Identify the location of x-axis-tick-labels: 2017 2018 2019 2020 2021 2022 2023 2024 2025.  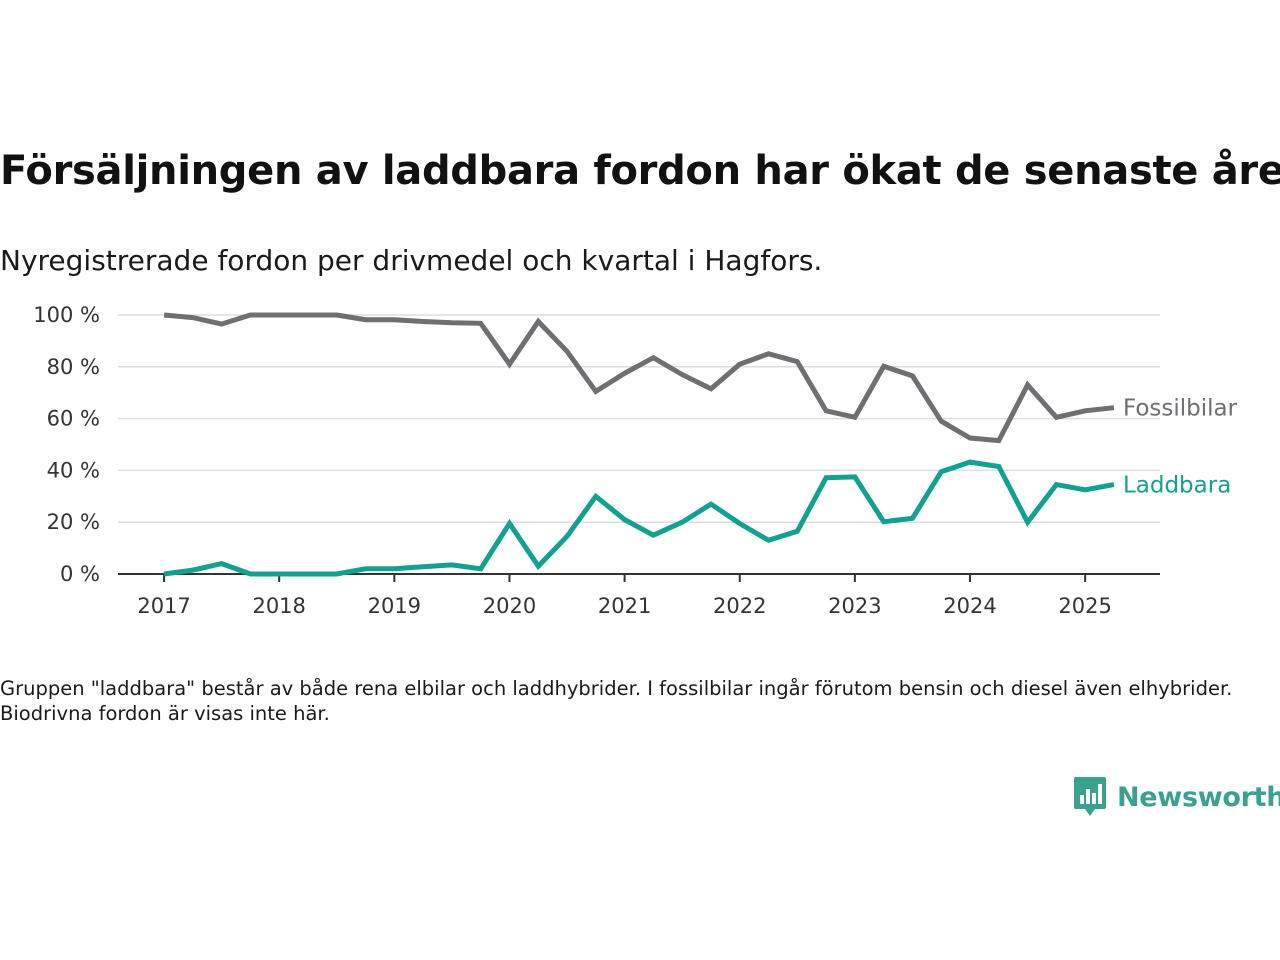
(624, 596).